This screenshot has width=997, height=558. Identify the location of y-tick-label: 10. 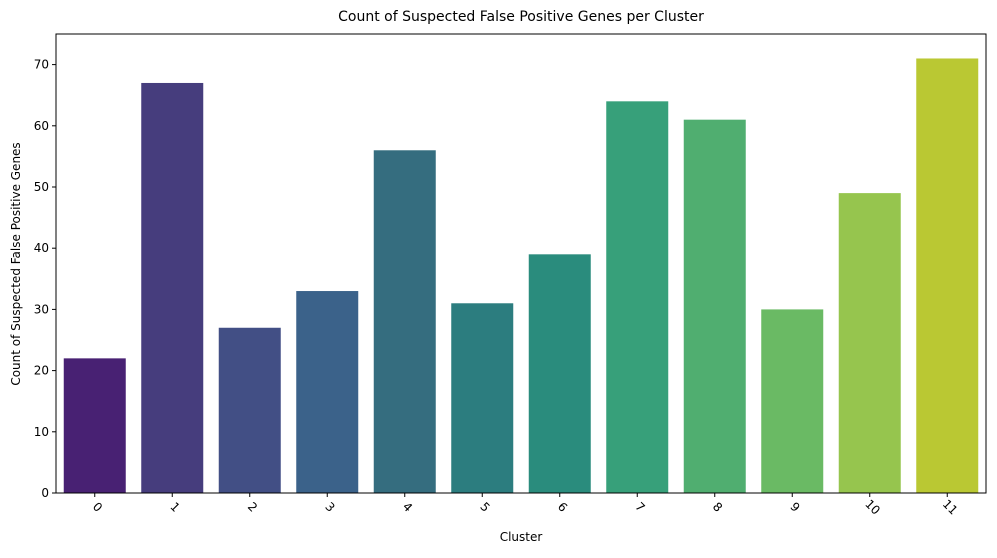
(41, 432).